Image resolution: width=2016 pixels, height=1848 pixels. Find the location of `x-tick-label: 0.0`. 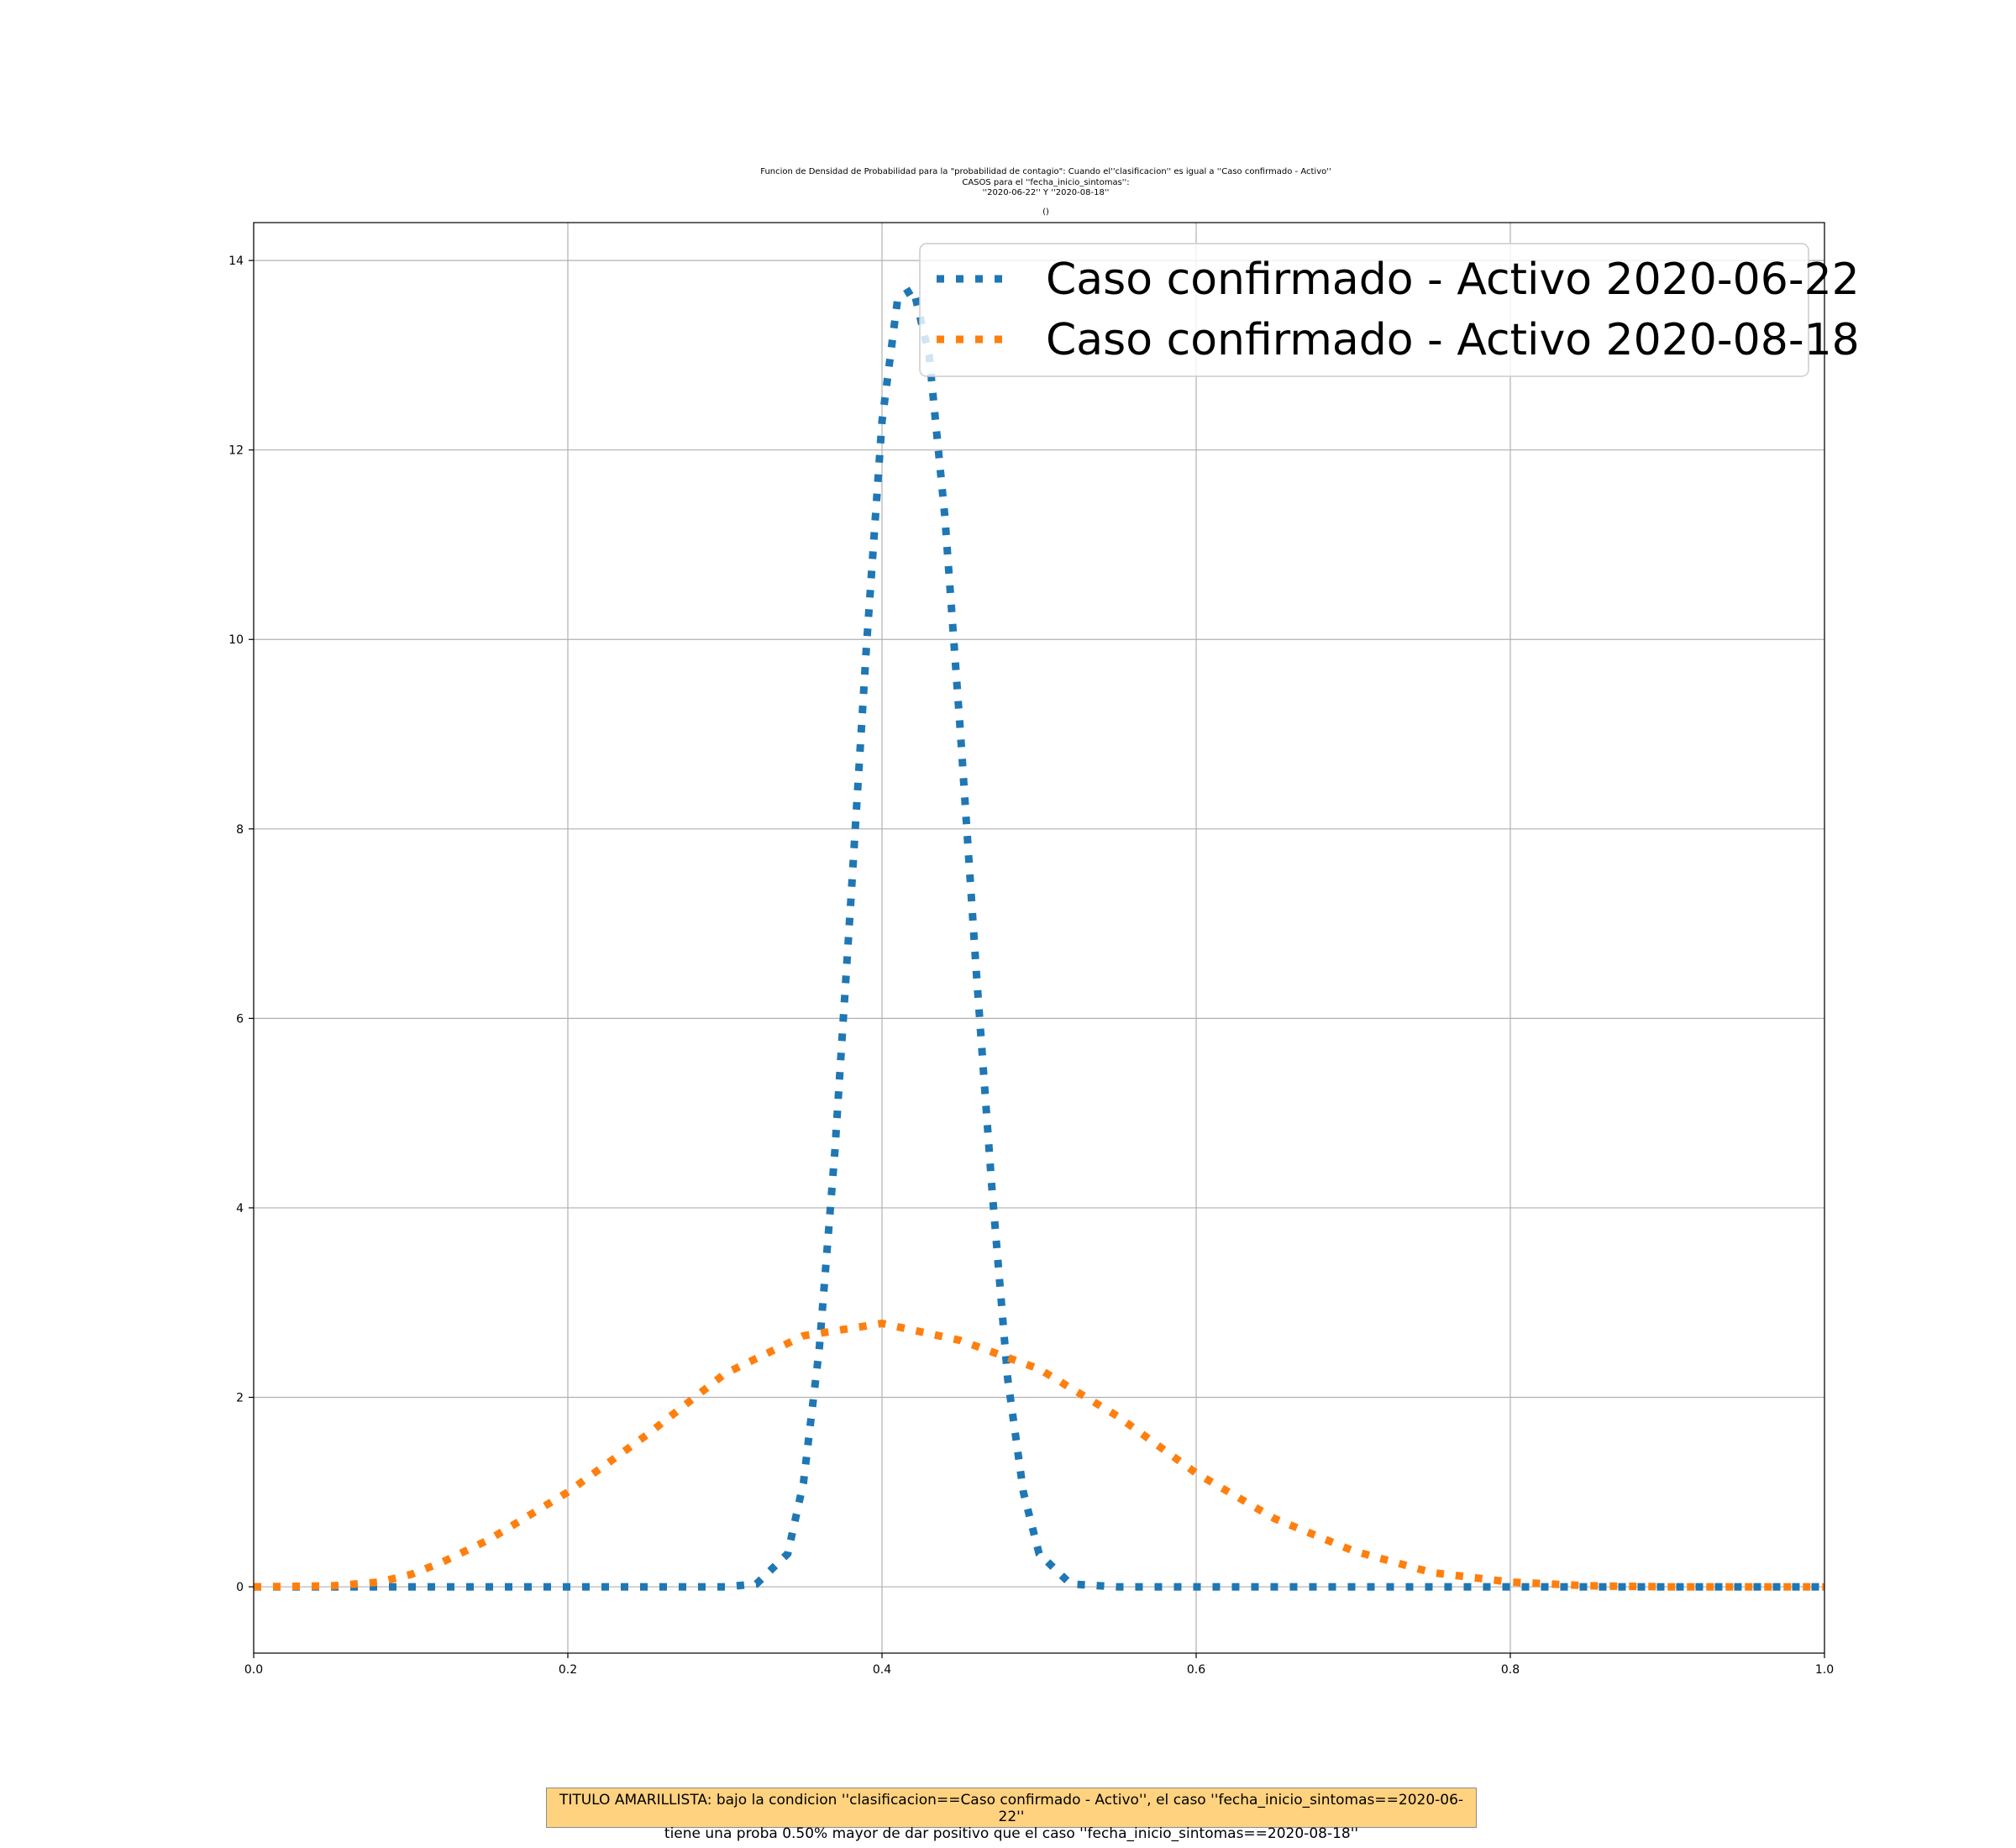

x-tick-label: 0.0 is located at coordinates (253, 1670).